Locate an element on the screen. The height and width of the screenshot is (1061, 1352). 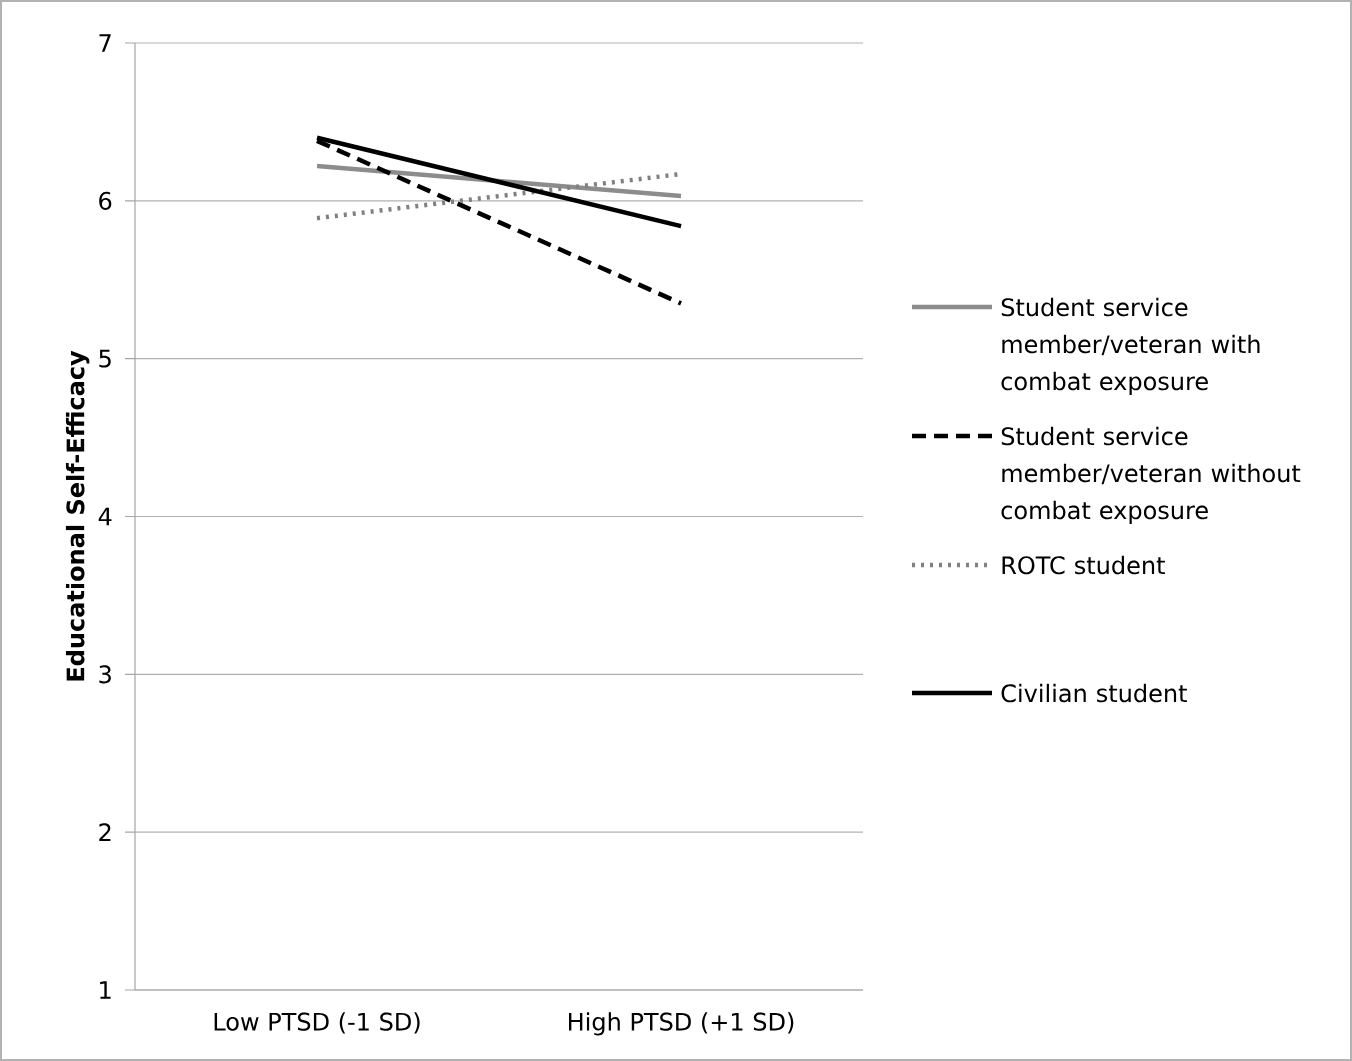
legend-label: Student service member/veteran without combat exposure is located at coordinates (1151, 475).